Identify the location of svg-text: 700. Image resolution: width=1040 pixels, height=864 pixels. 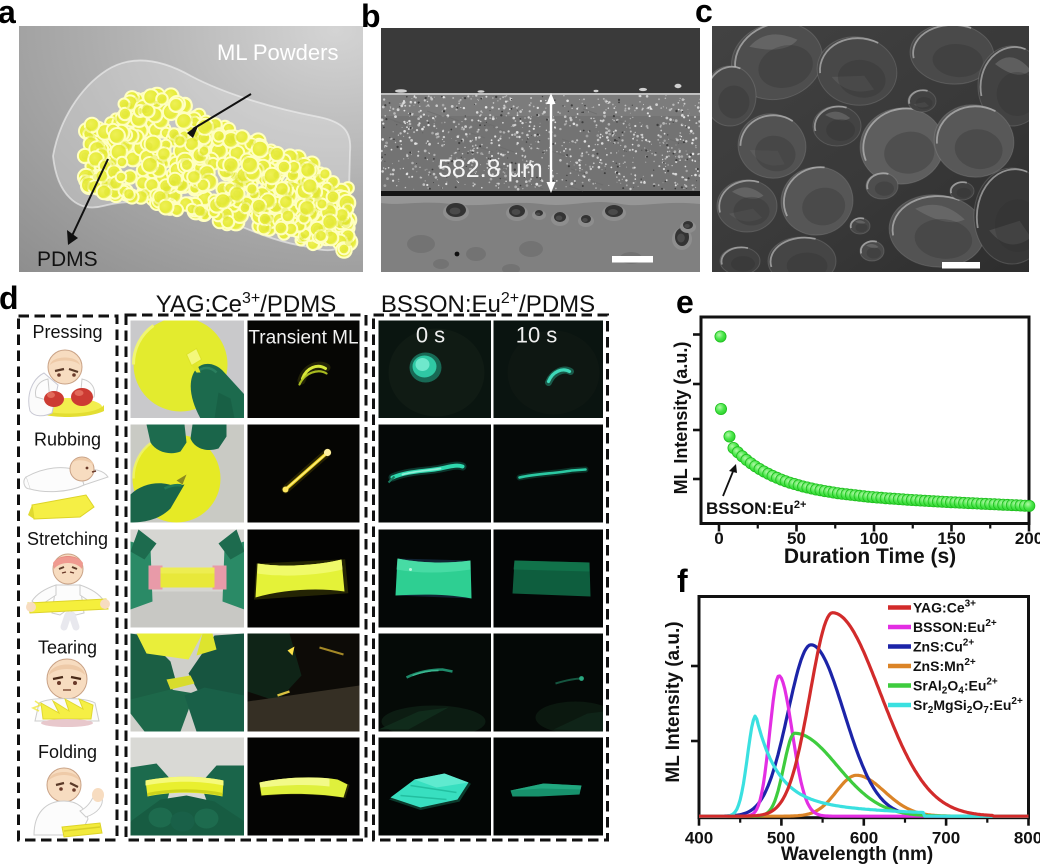
(946, 838).